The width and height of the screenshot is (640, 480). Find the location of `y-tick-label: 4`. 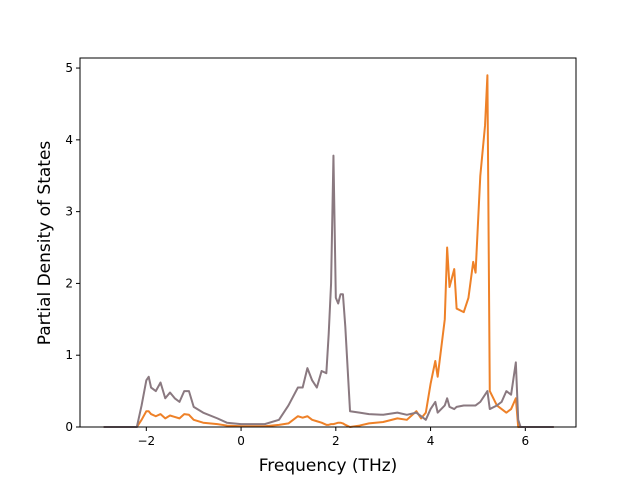

y-tick-label: 4 is located at coordinates (69, 140).